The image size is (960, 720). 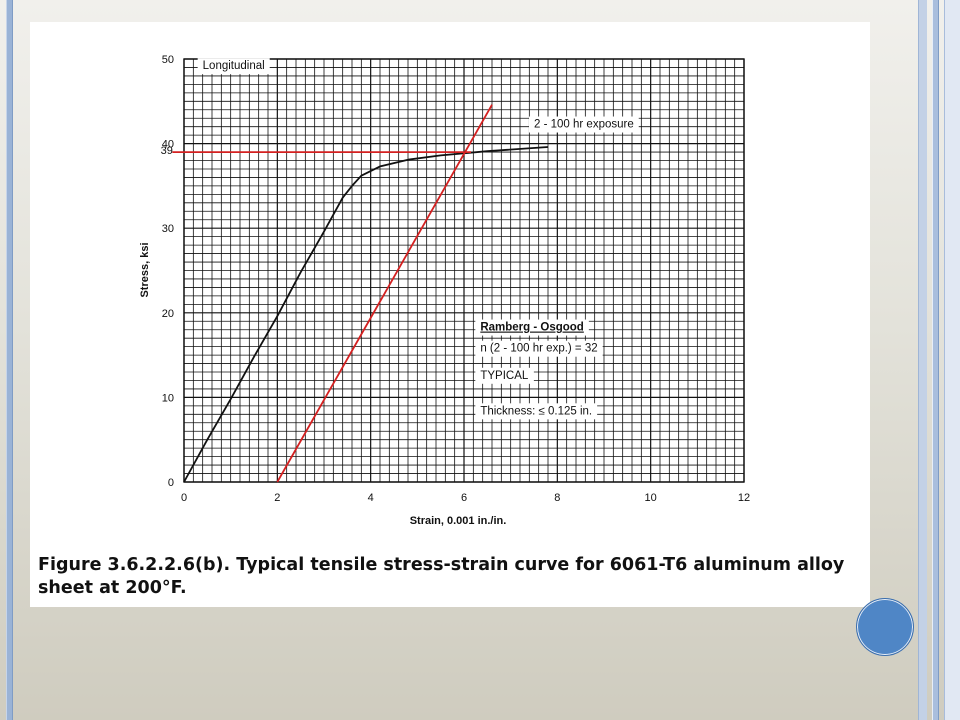 What do you see at coordinates (744, 498) in the screenshot?
I see `x-tick-label: 12` at bounding box center [744, 498].